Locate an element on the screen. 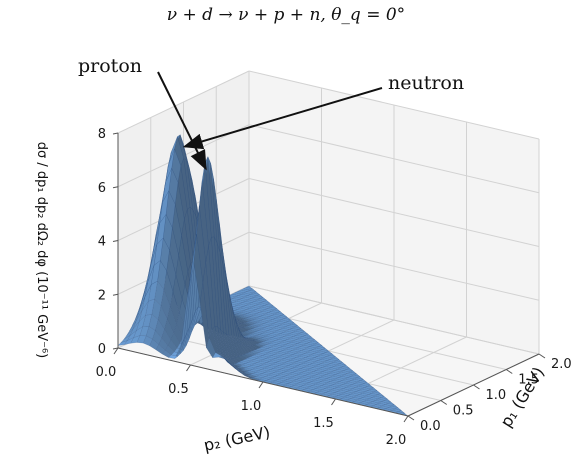  y-tick-label: 1.0 is located at coordinates (496, 395).